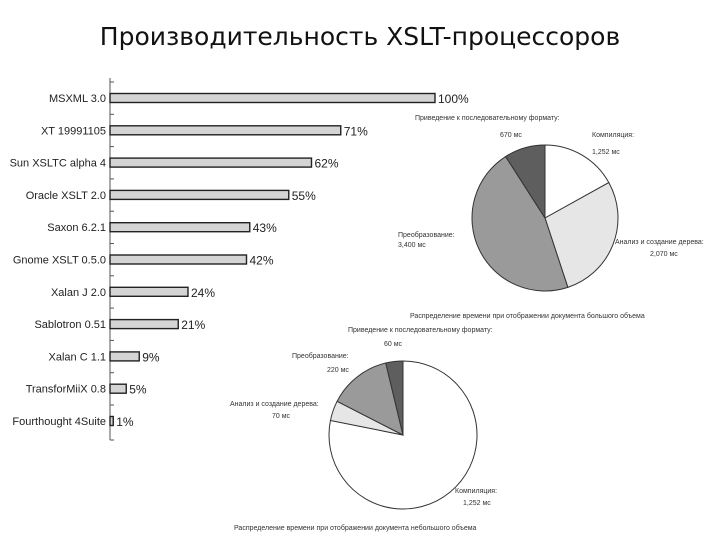  What do you see at coordinates (77, 357) in the screenshot?
I see `bar-category-label: Xalan C 1.1` at bounding box center [77, 357].